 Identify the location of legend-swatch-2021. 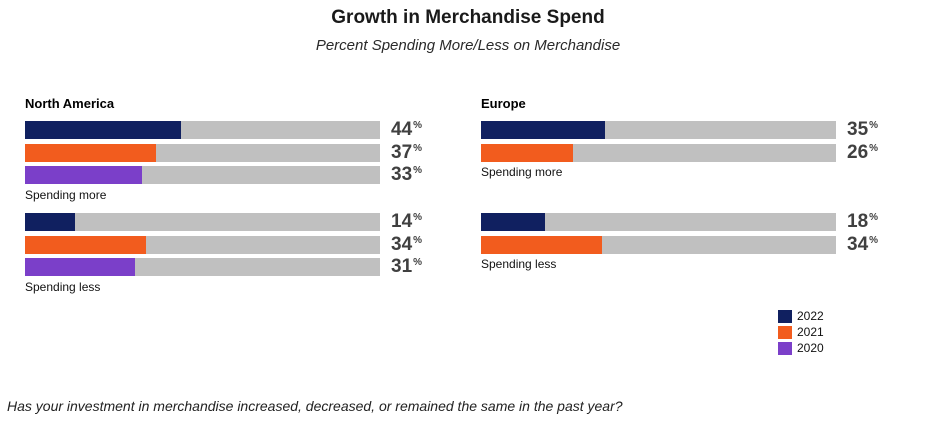
(785, 332).